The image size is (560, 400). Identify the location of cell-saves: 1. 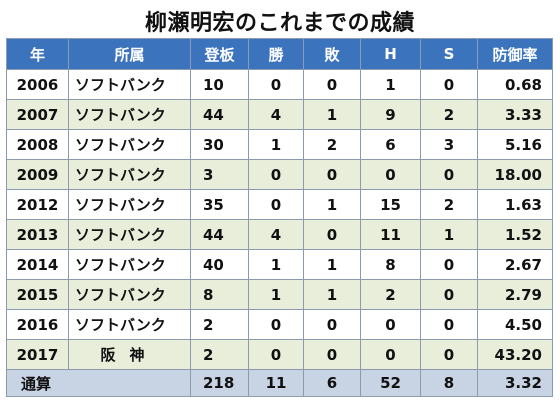
(449, 234).